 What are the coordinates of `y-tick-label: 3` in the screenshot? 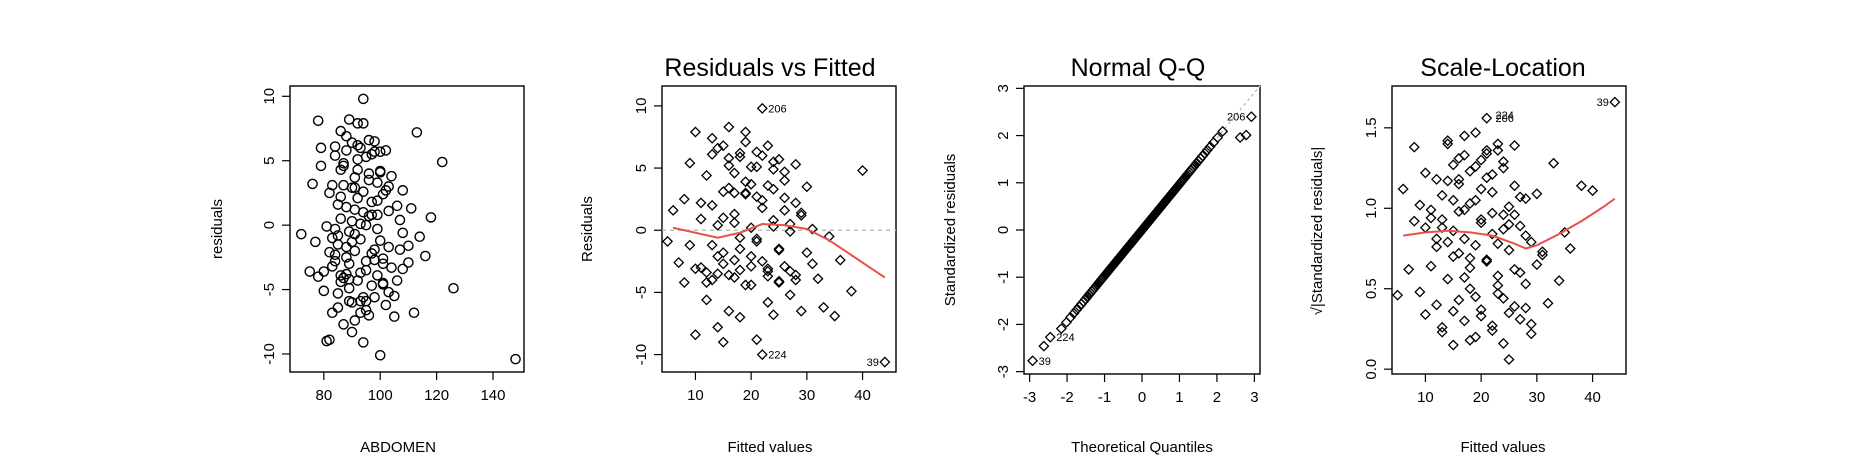 It's located at (1003, 88).